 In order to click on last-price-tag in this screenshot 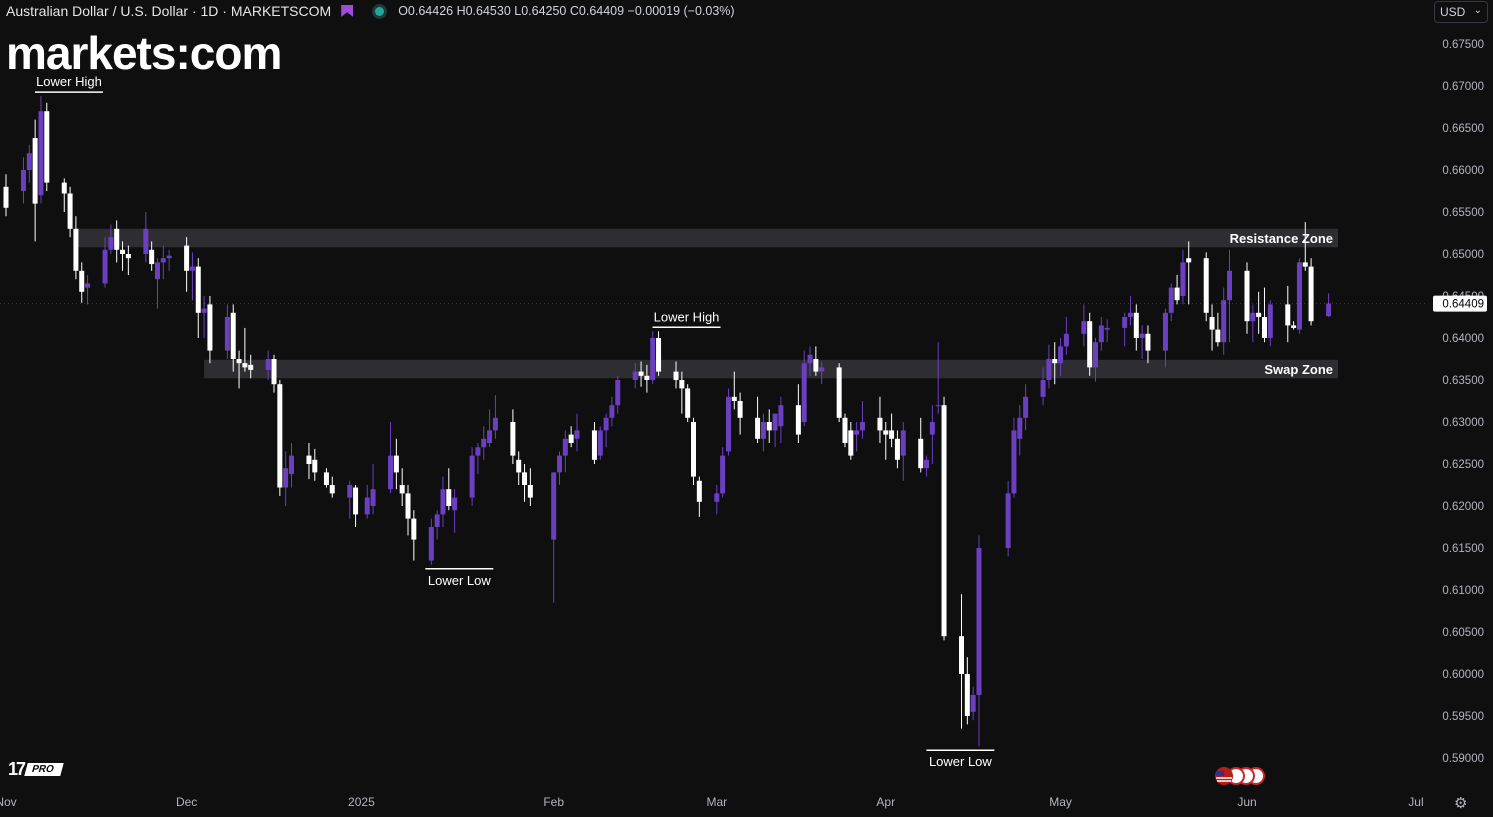, I will do `click(1460, 303)`.